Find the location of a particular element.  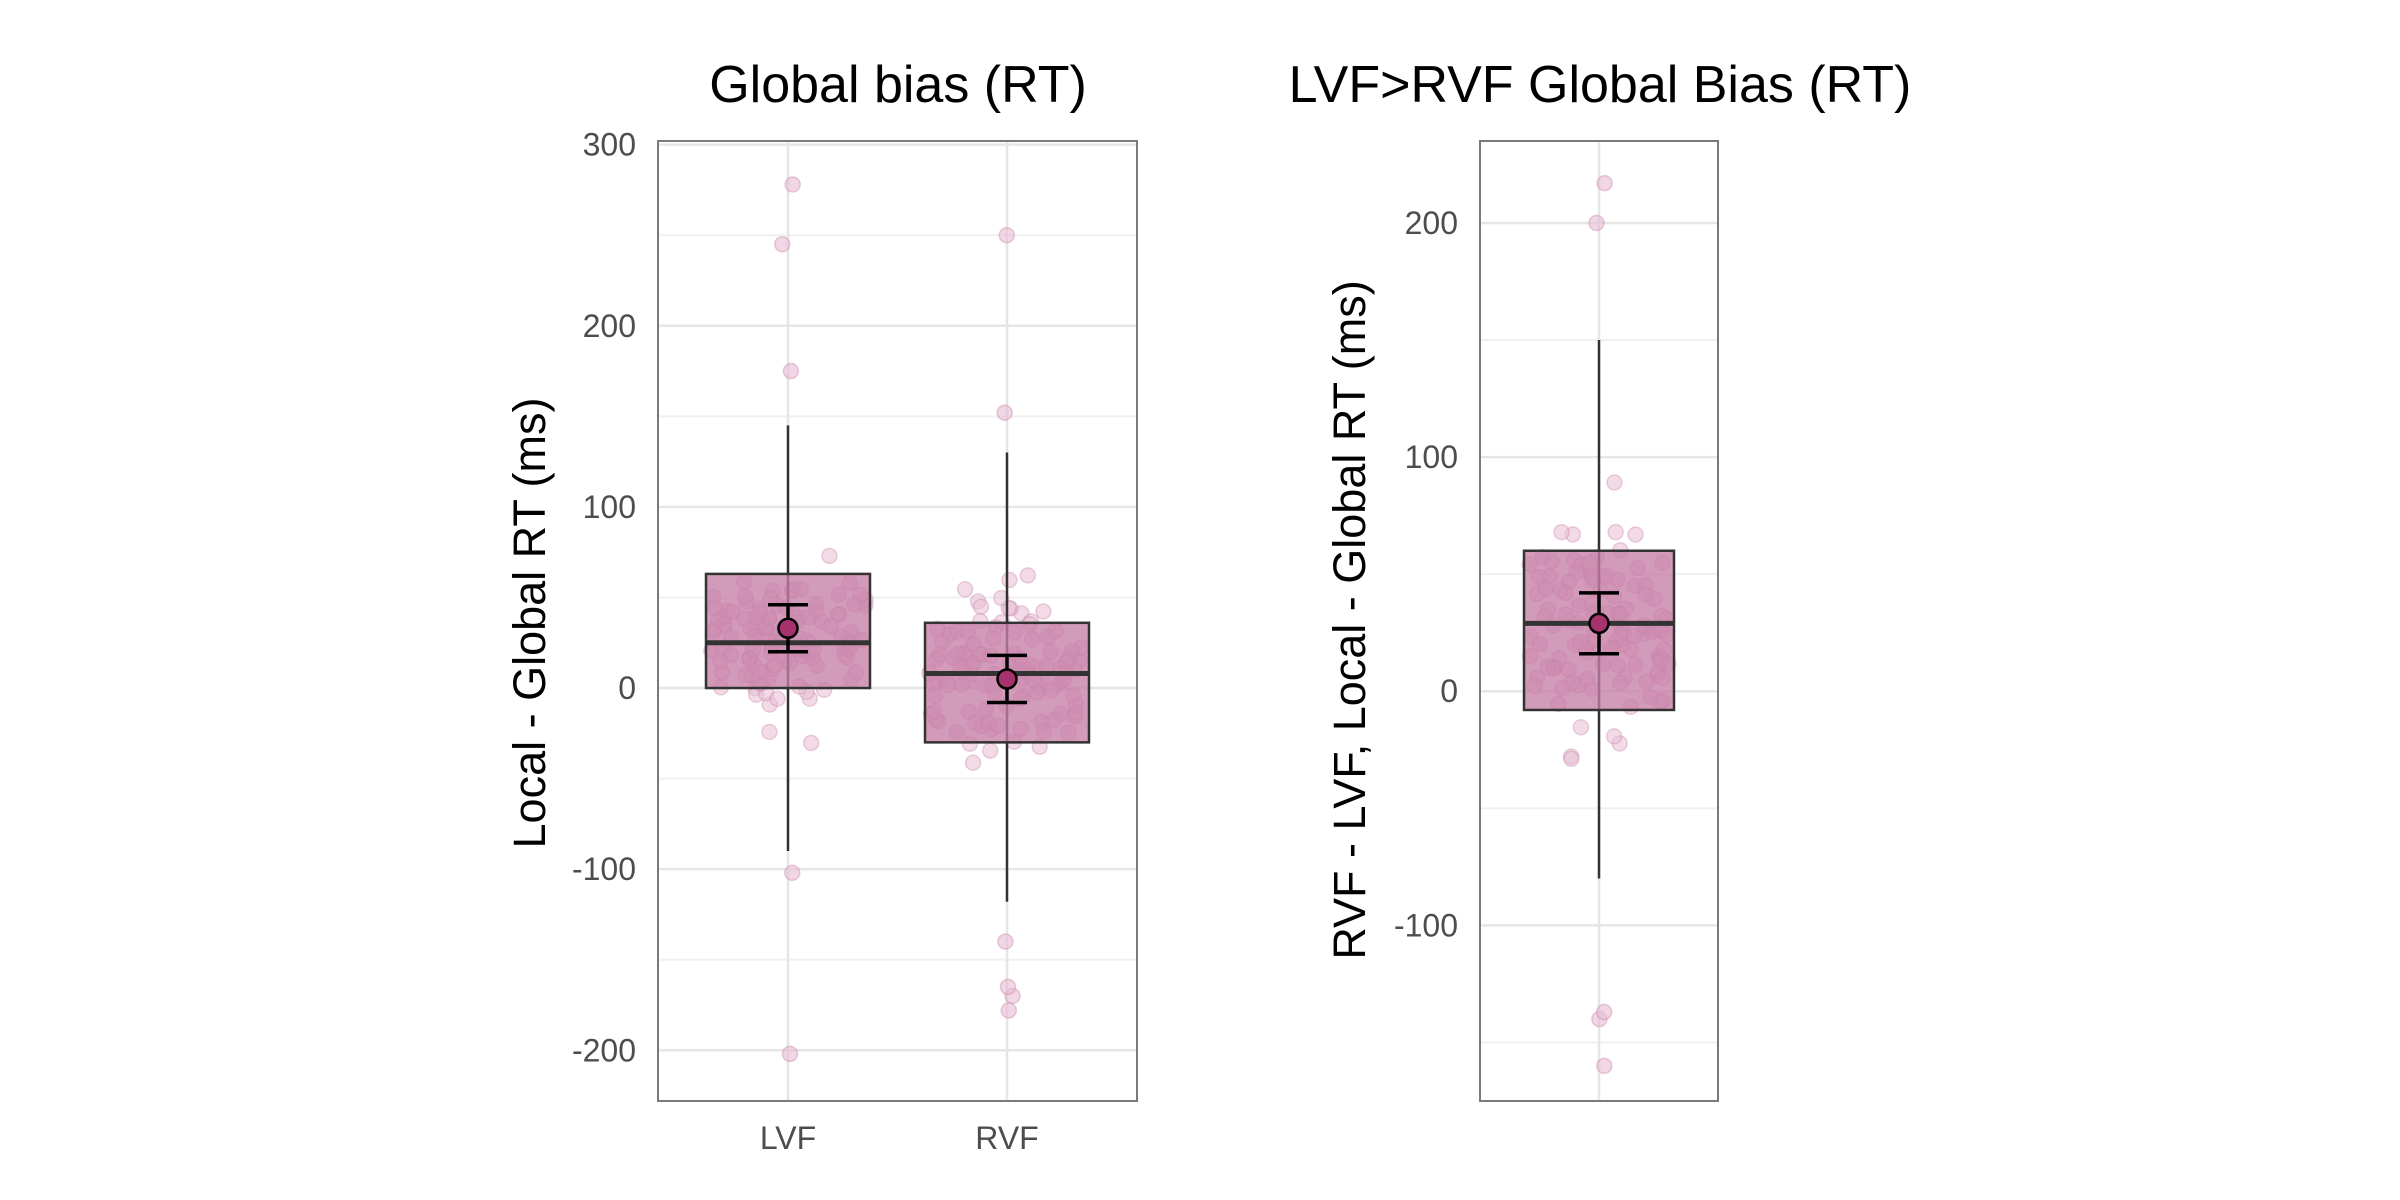

y-tick-label: 300 is located at coordinates (609, 145).